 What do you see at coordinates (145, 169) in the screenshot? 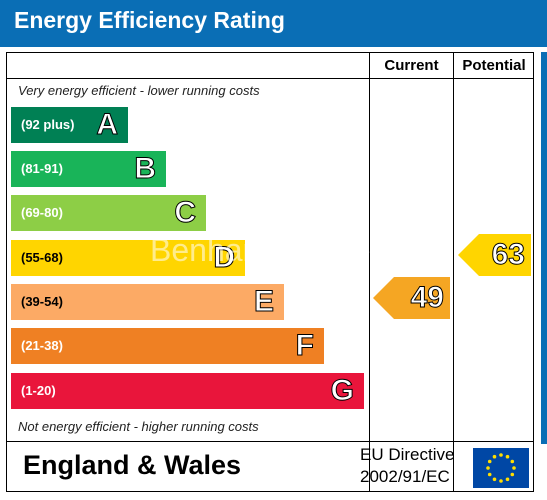
I see `band-letter: B` at bounding box center [145, 169].